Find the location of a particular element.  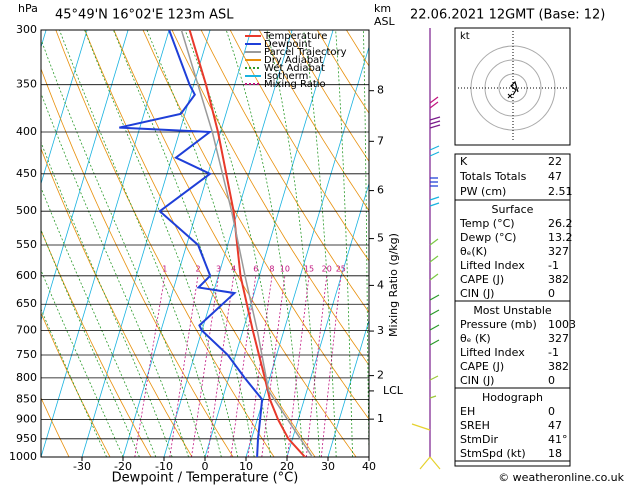

mixing-ratio-label: 10 is located at coordinates (285, 268).